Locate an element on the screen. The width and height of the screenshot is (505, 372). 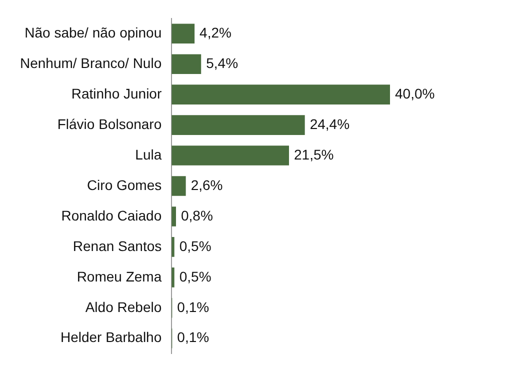
y-tick-label: Ronaldo Caiado is located at coordinates (111, 215).